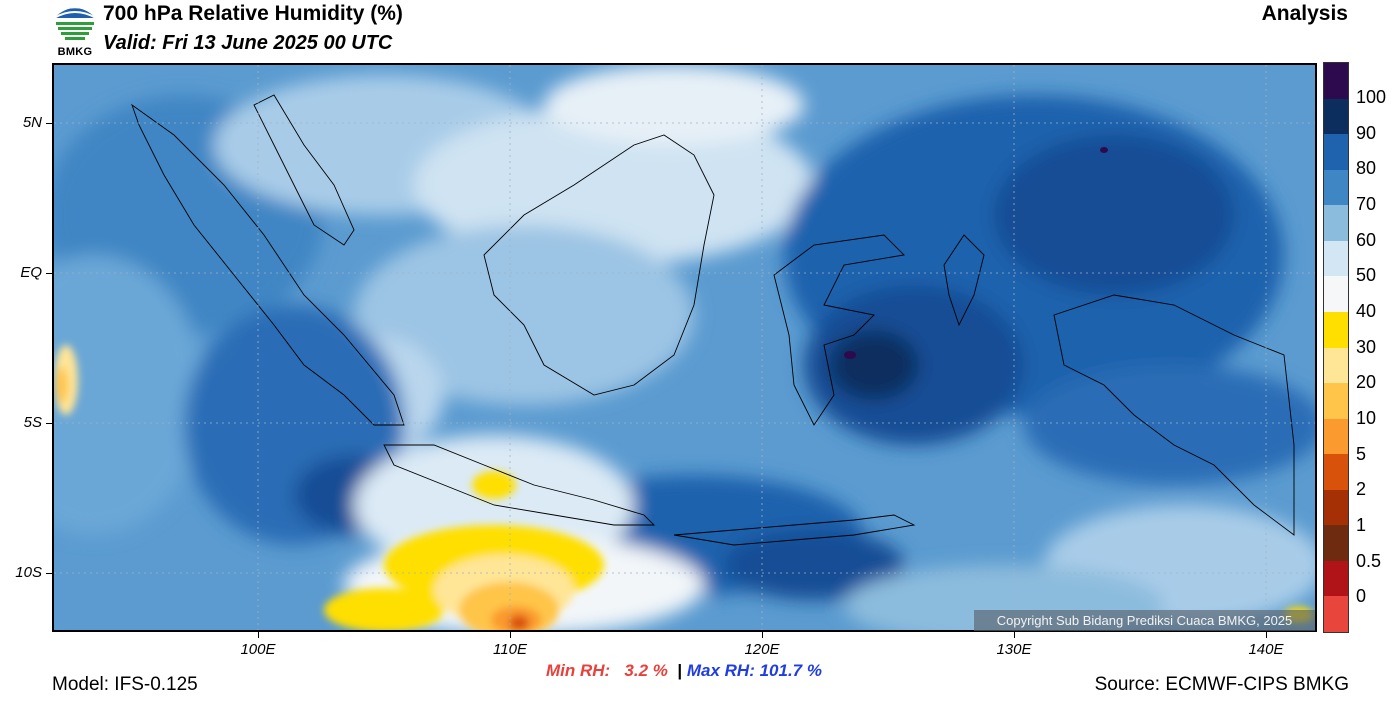 The height and width of the screenshot is (709, 1400). What do you see at coordinates (1369, 561) in the screenshot?
I see `colorbar-label: 0.5` at bounding box center [1369, 561].